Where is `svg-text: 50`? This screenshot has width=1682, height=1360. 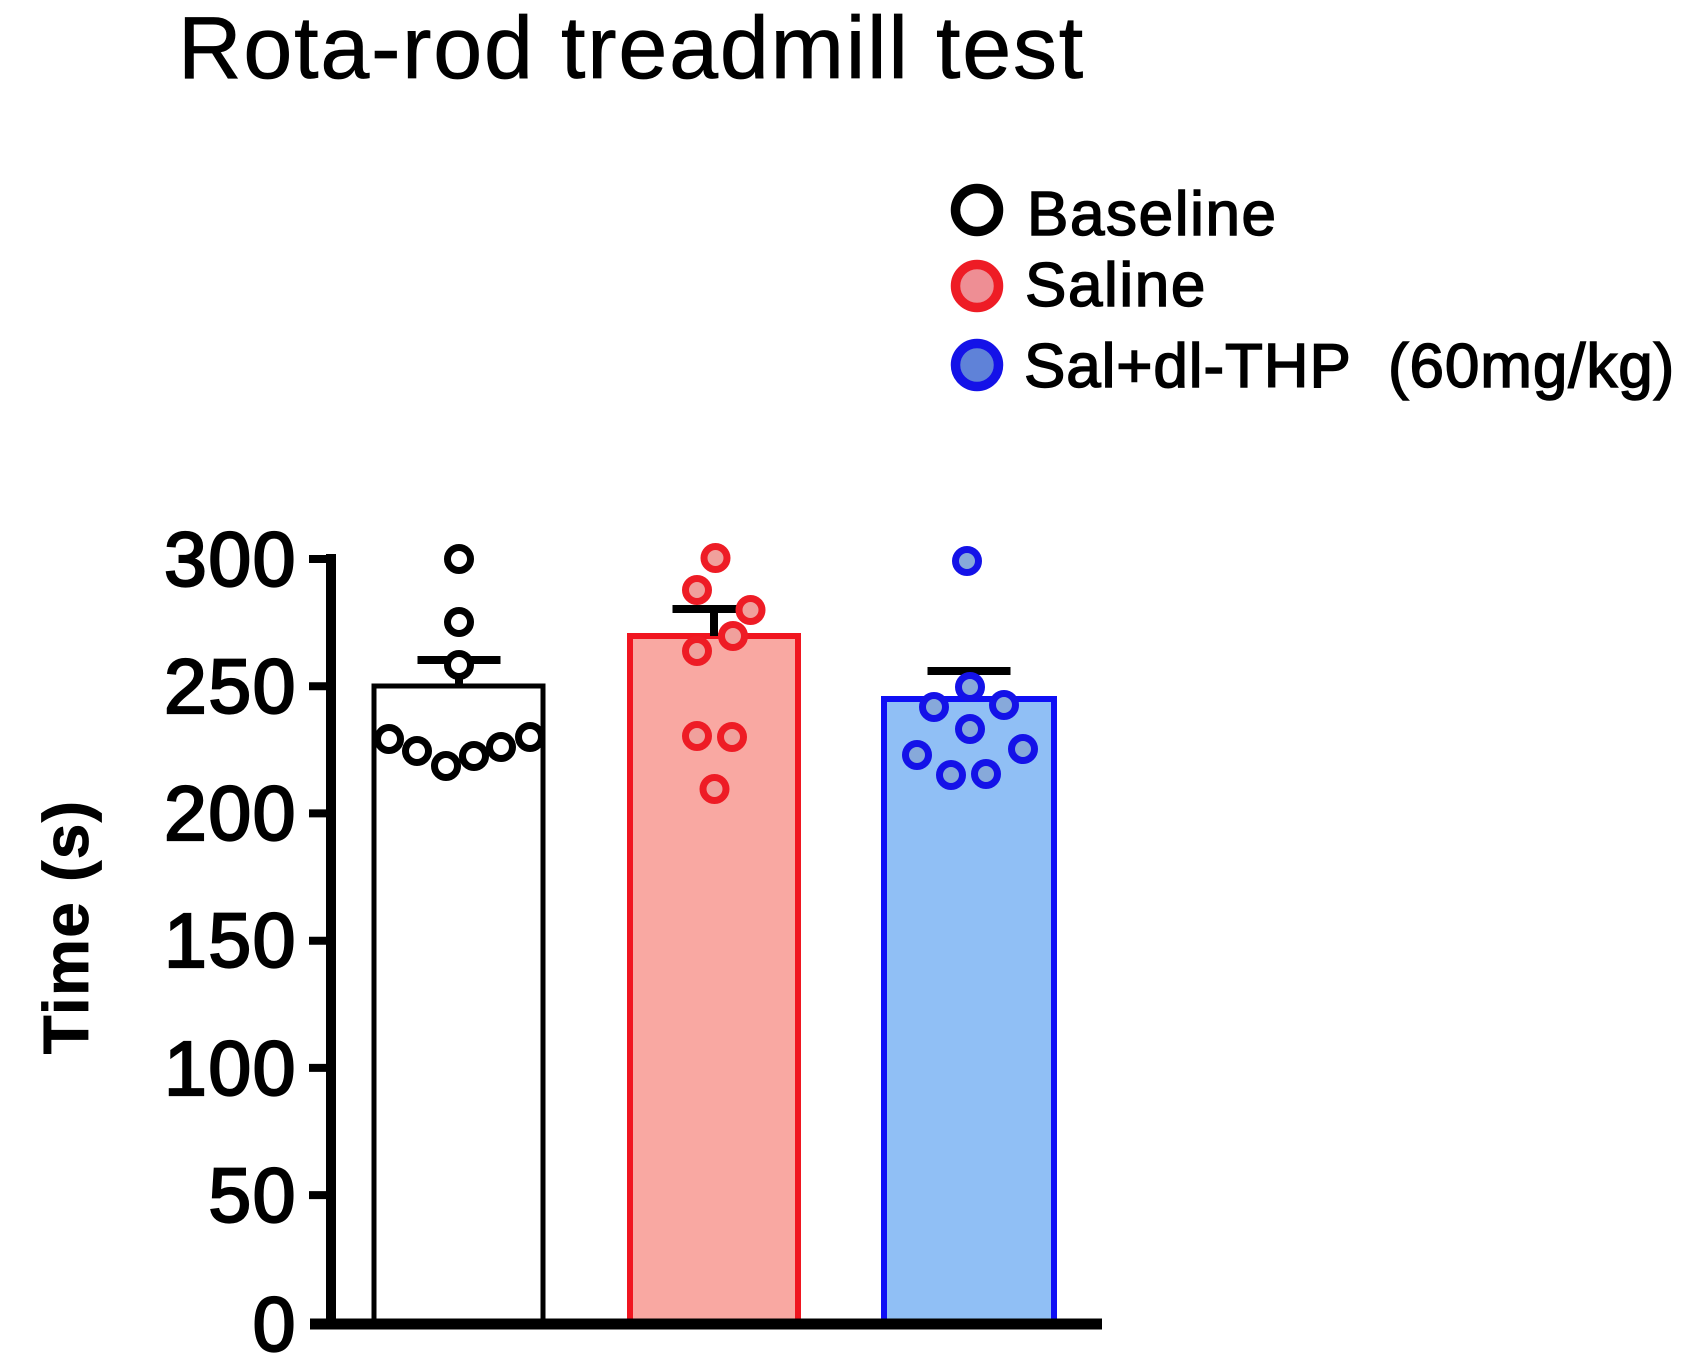 svg-text: 50 is located at coordinates (252, 1196).